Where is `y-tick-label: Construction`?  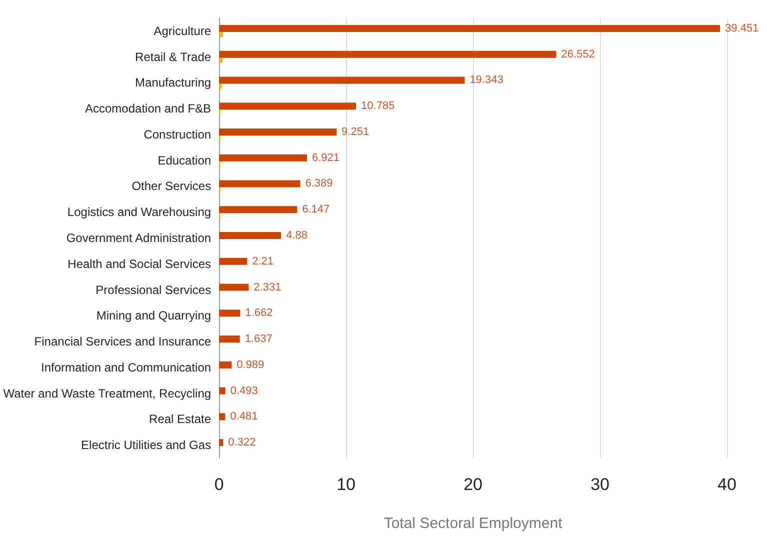
y-tick-label: Construction is located at coordinates (178, 134).